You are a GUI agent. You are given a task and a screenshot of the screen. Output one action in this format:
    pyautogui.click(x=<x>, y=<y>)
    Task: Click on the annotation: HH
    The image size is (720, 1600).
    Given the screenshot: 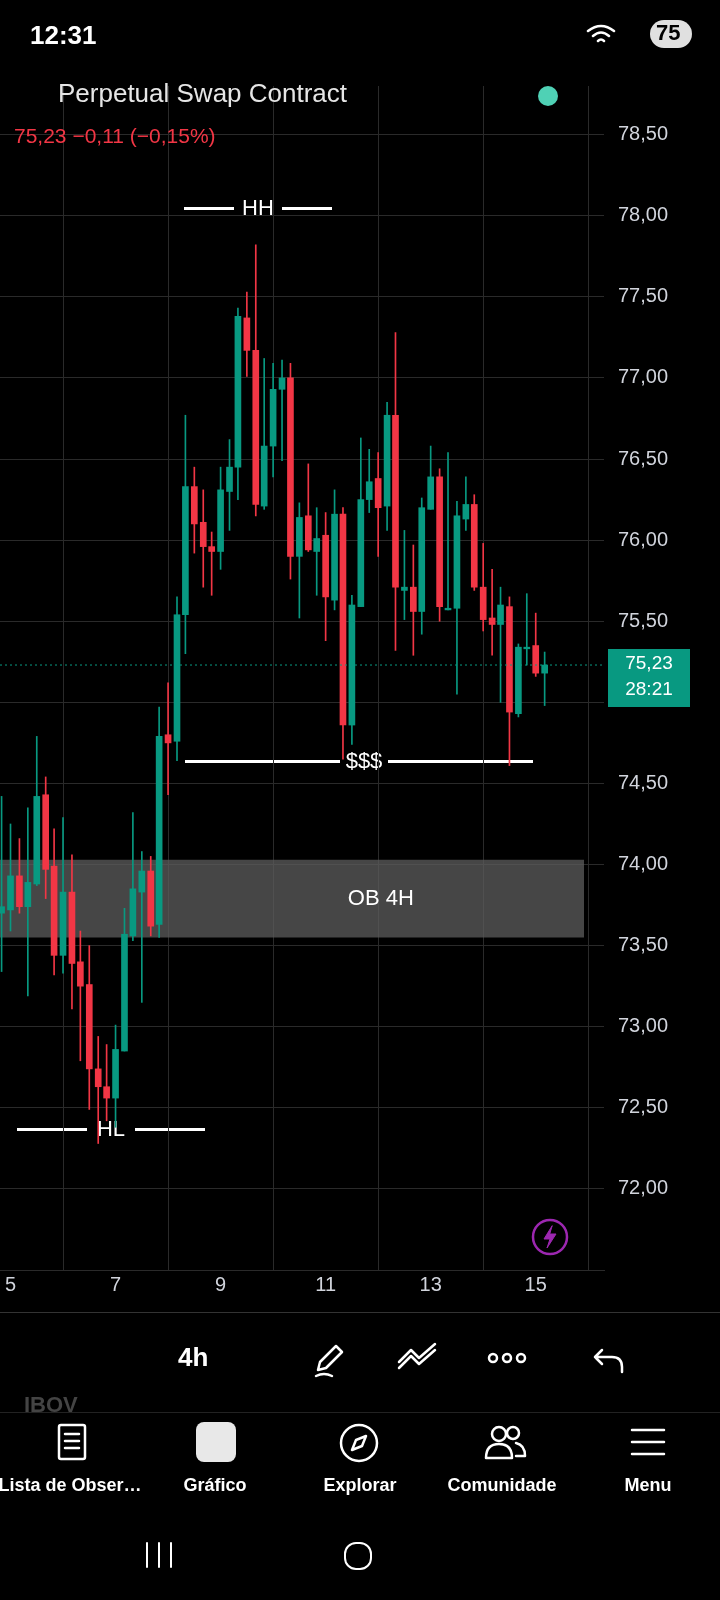 What is the action you would take?
    pyautogui.click(x=258, y=208)
    